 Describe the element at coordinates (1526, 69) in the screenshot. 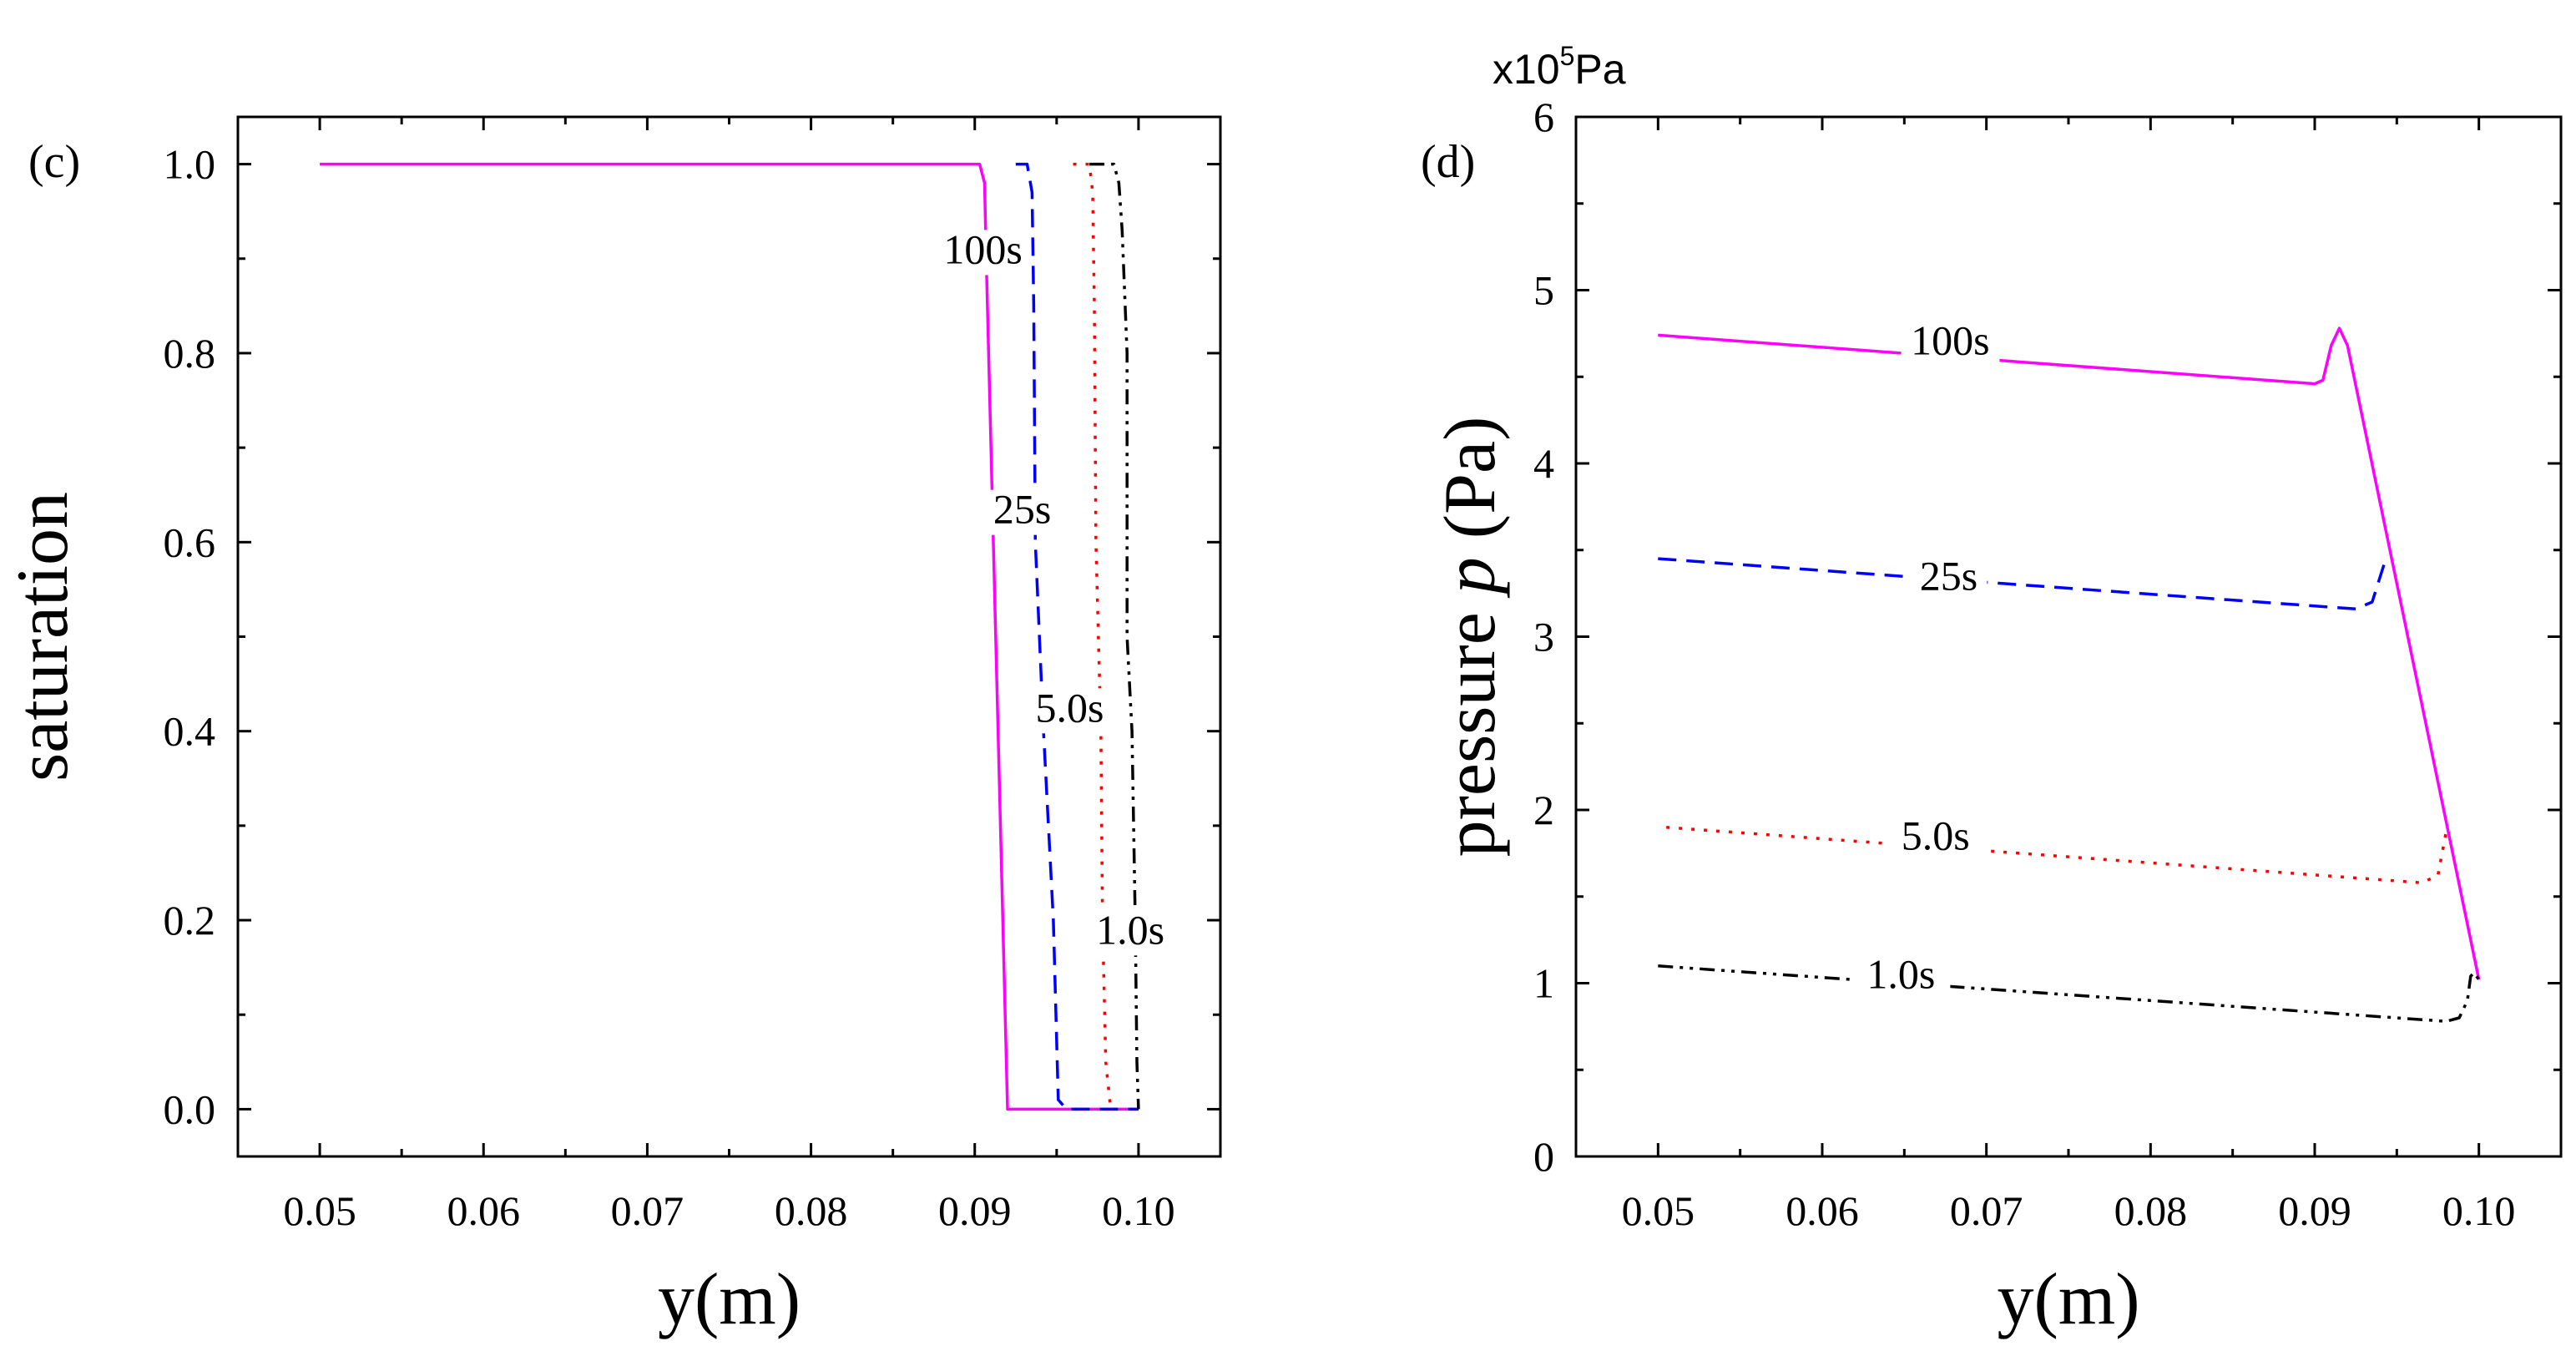

I see `axis-scale-base: x10` at that location.